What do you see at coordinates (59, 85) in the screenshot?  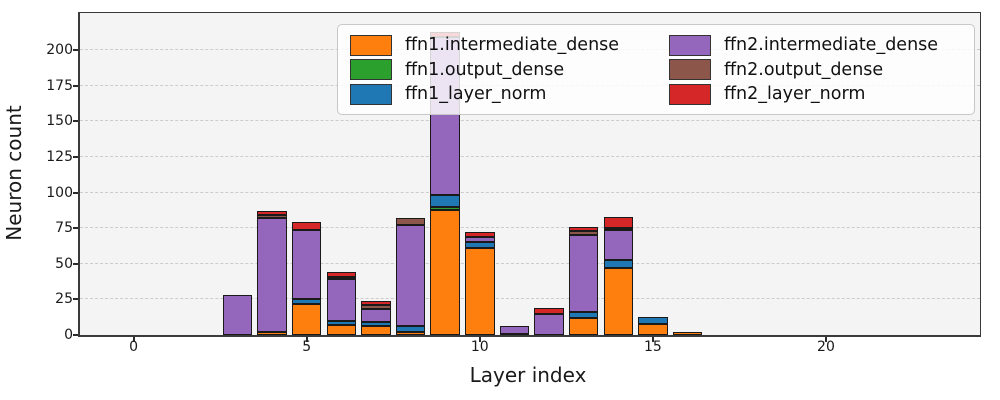 I see `y-tick-label: 175` at bounding box center [59, 85].